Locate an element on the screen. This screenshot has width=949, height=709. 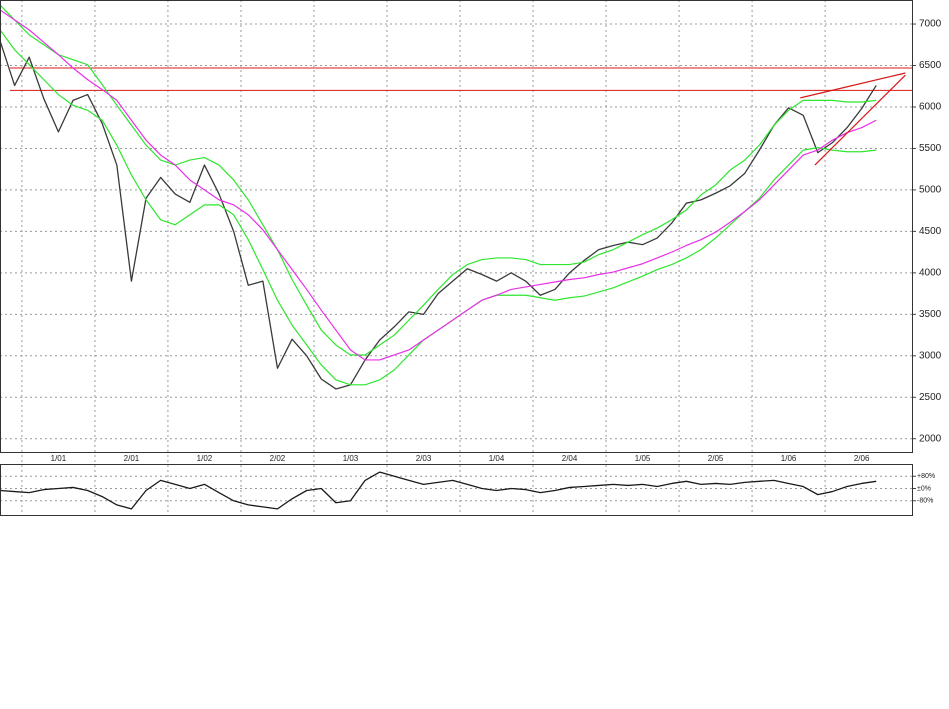
x-tick-label: 1/04 is located at coordinates (497, 458).